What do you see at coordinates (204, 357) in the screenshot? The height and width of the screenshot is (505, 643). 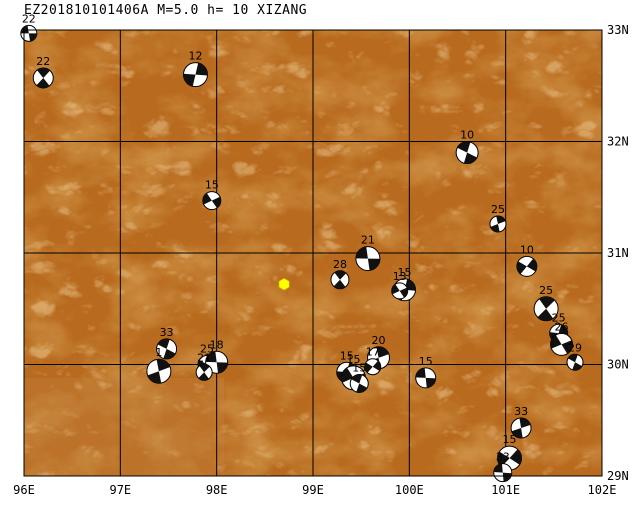 I see `depth-label: 21` at bounding box center [204, 357].